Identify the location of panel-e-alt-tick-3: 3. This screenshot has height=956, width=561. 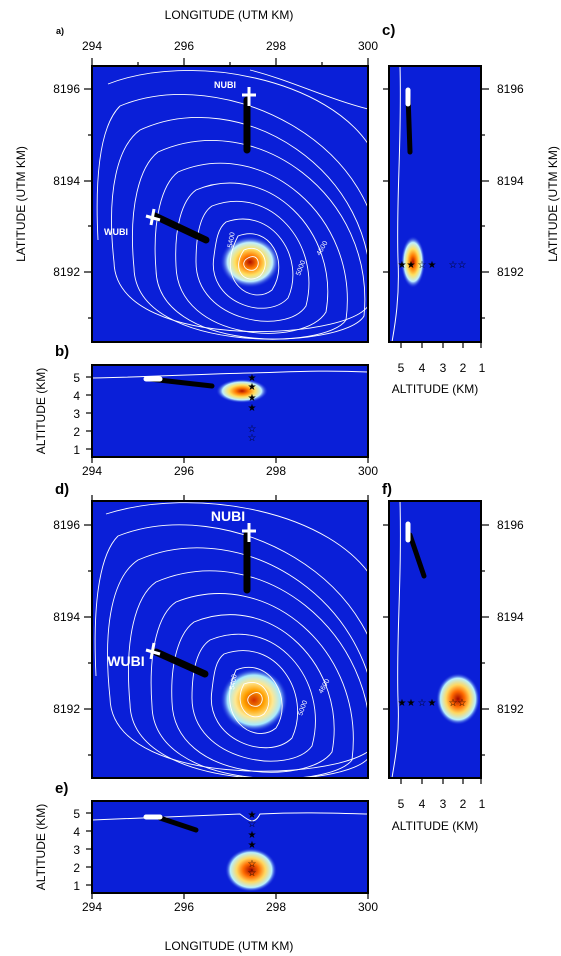
(76, 850).